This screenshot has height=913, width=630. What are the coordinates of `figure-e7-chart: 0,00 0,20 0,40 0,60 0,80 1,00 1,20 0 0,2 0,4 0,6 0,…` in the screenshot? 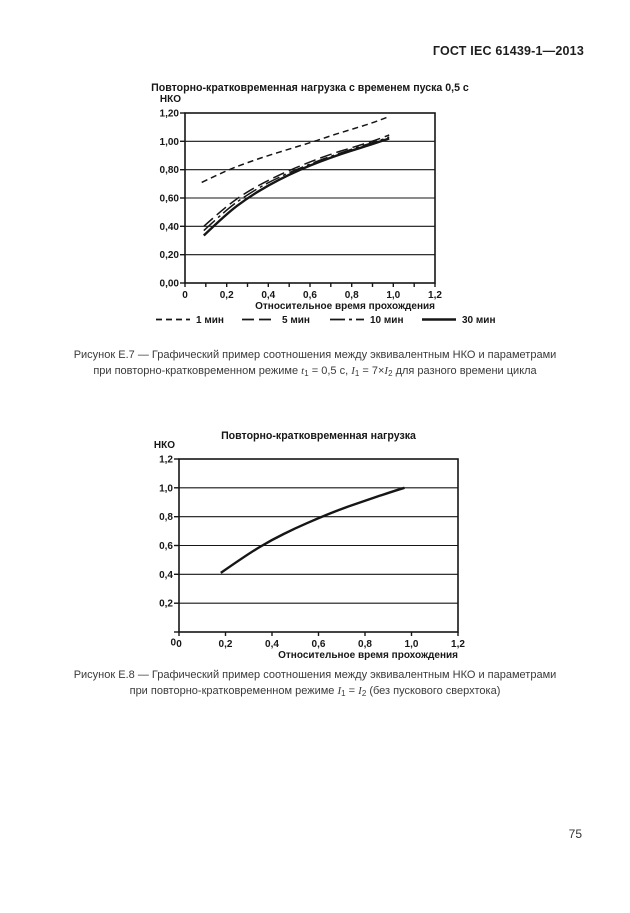 It's located at (323, 204).